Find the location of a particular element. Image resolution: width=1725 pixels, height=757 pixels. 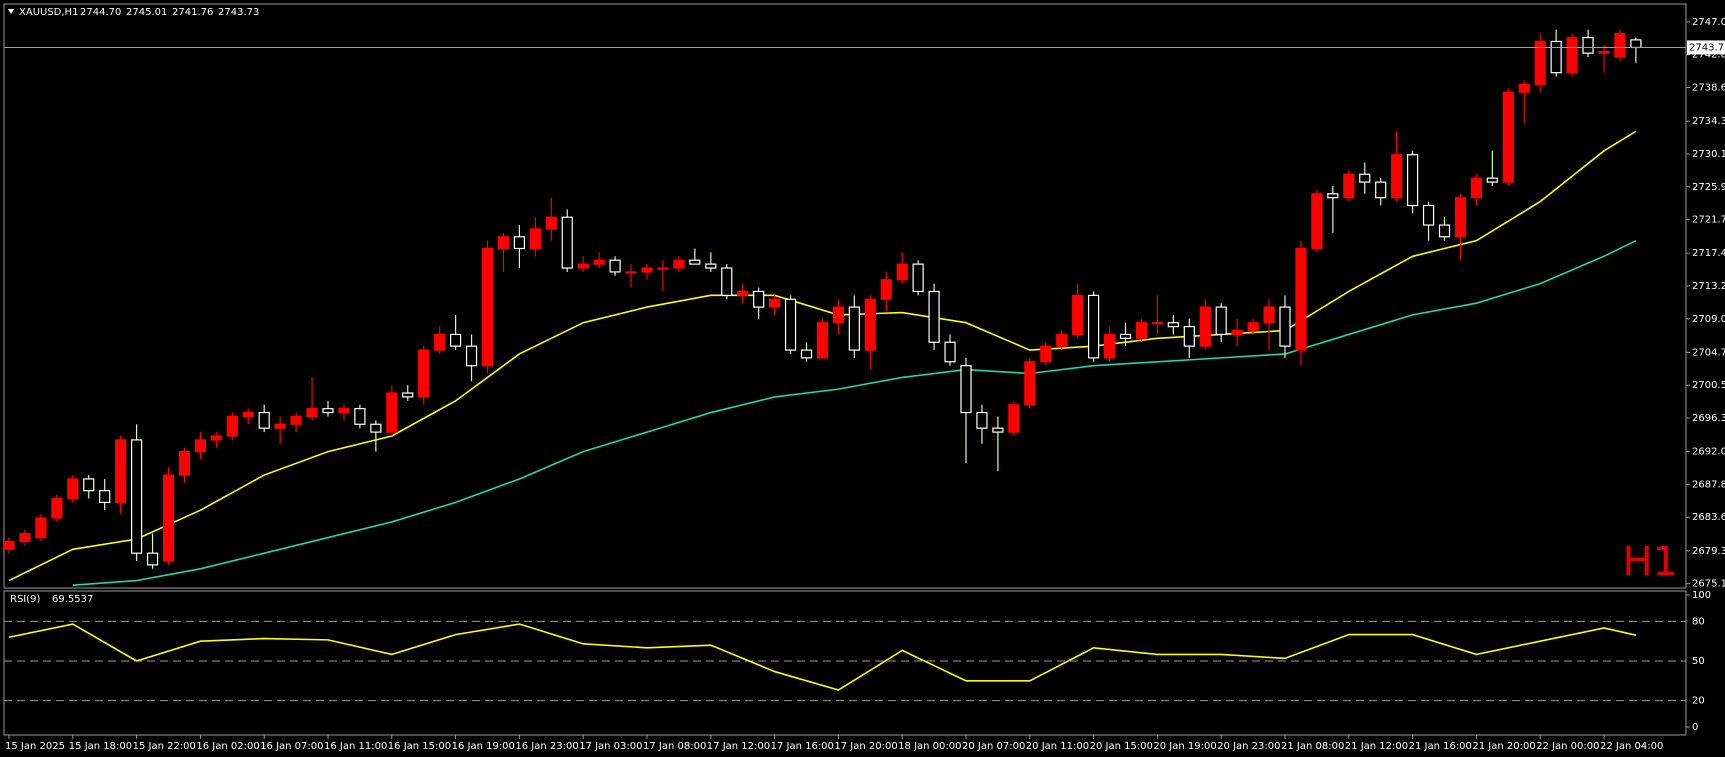

ohlc-label: 2741.76 is located at coordinates (192, 12).